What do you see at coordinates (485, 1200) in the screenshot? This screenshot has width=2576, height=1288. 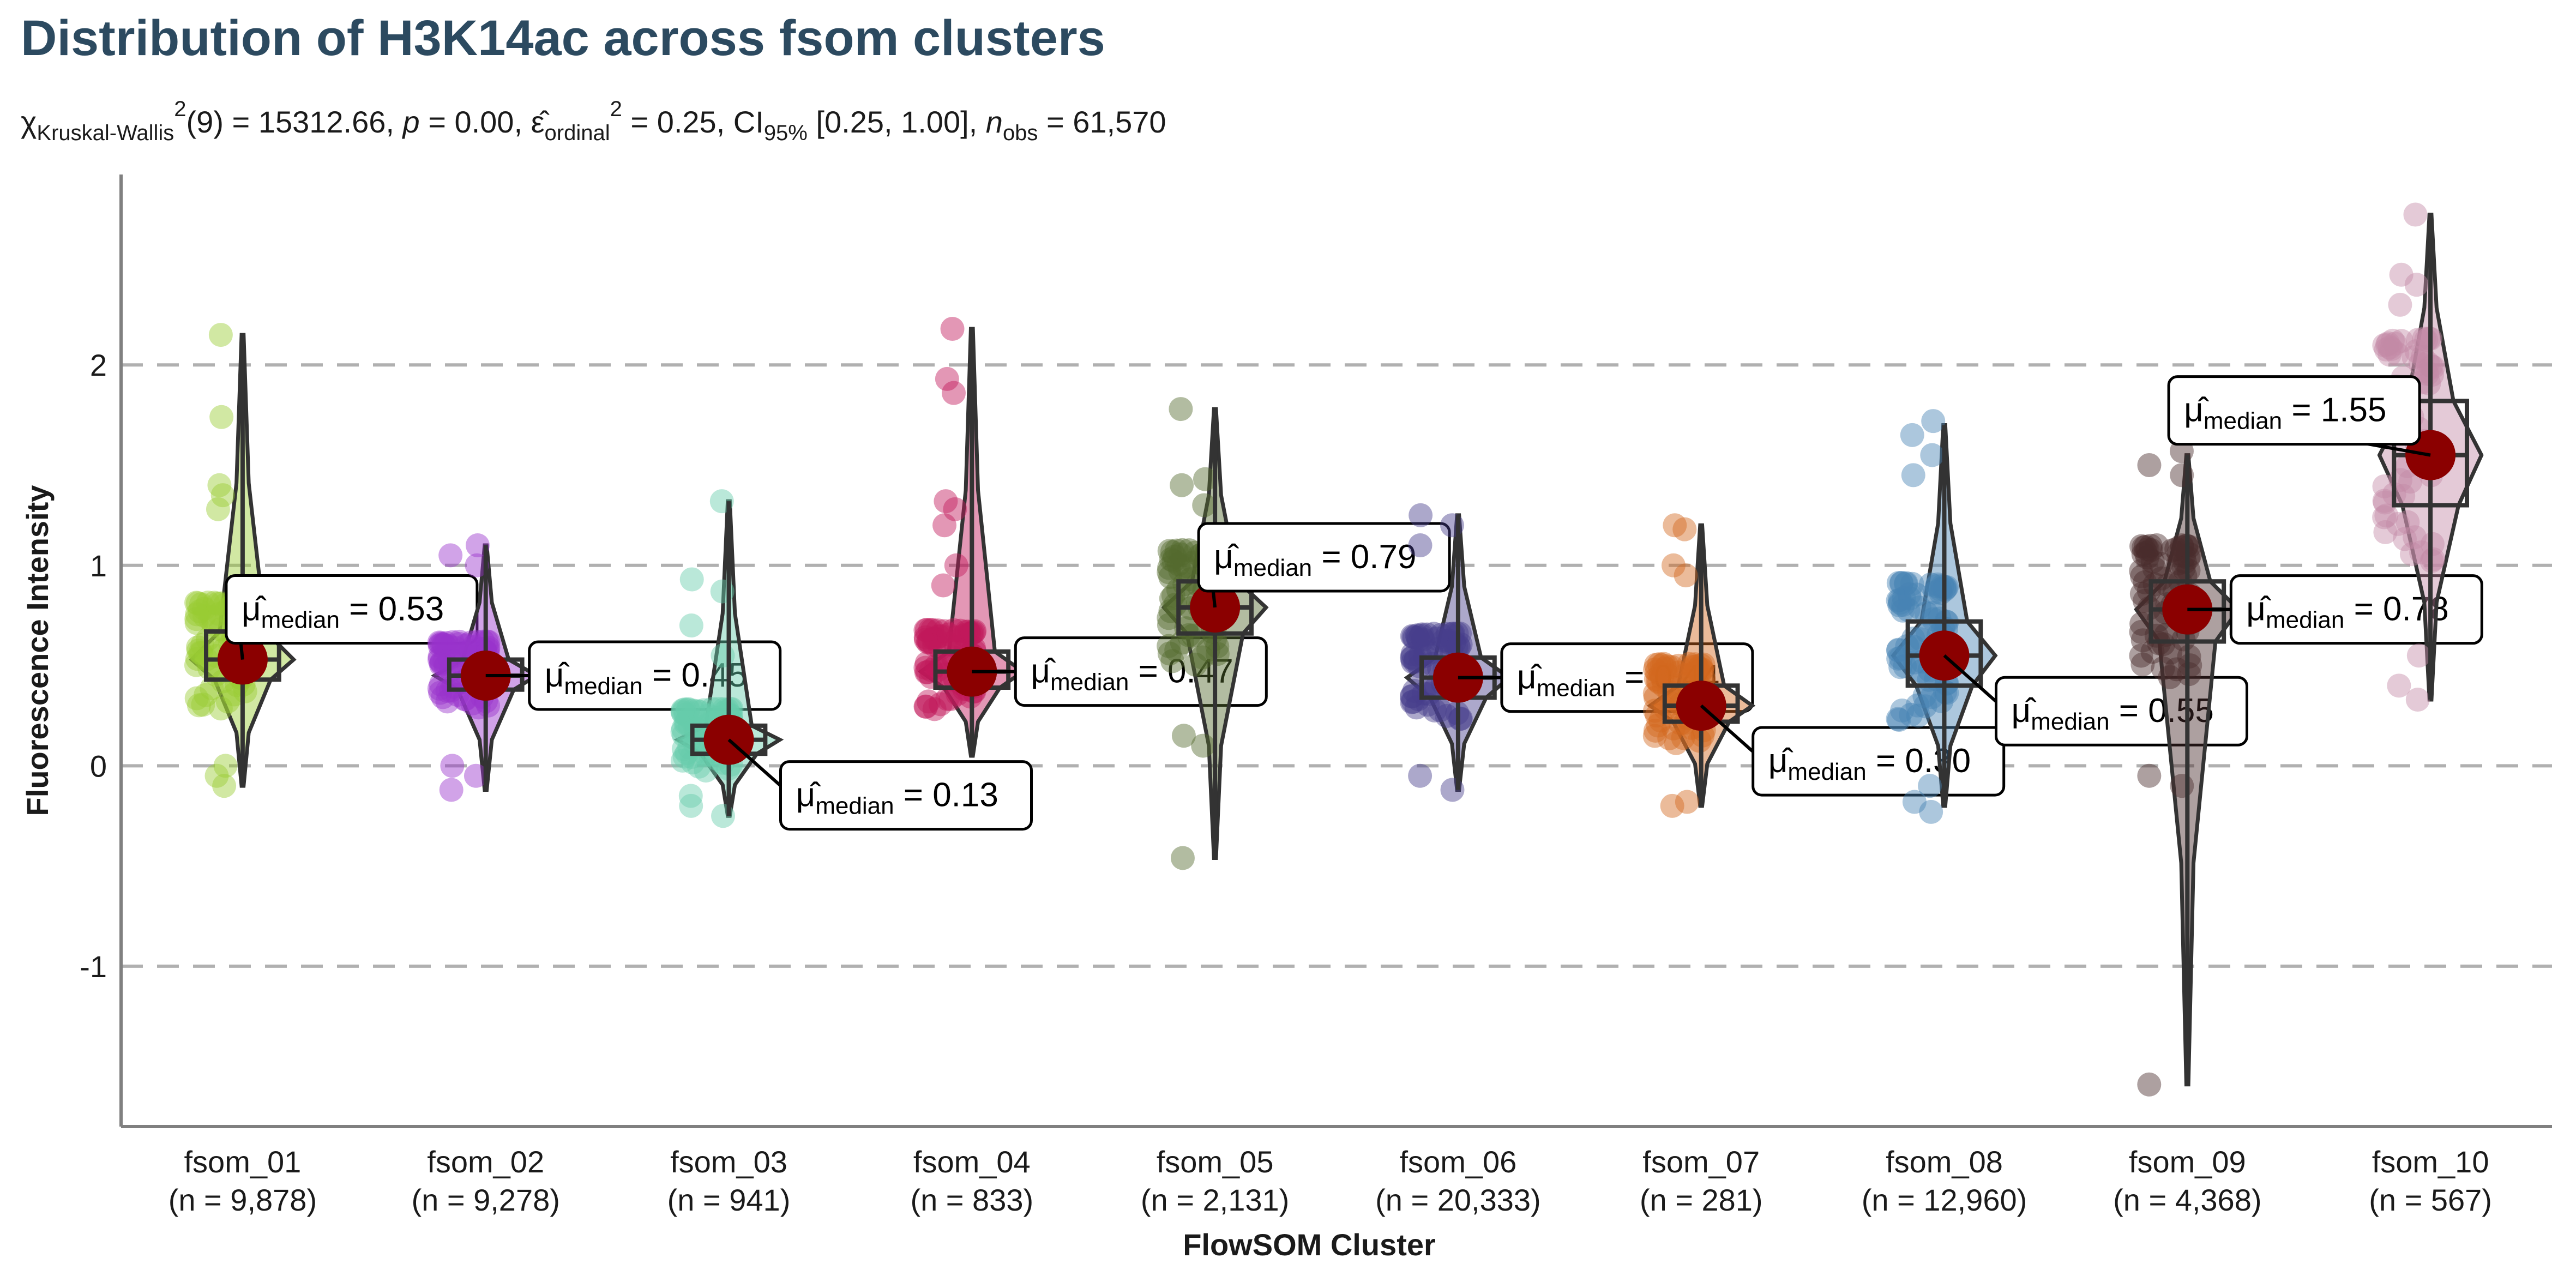 I see `x-tick-count: (n = 9,278)` at bounding box center [485, 1200].